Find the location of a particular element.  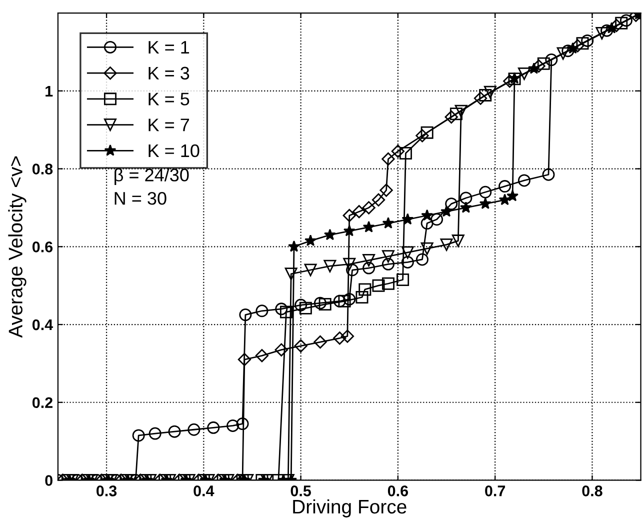

x-tick-label: 0.6 is located at coordinates (398, 491).